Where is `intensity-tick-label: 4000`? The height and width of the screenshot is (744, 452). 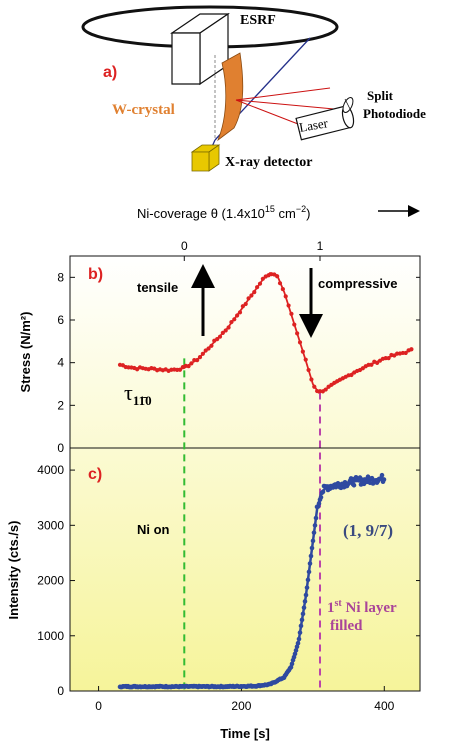
intensity-tick-label: 4000 is located at coordinates (50, 470).